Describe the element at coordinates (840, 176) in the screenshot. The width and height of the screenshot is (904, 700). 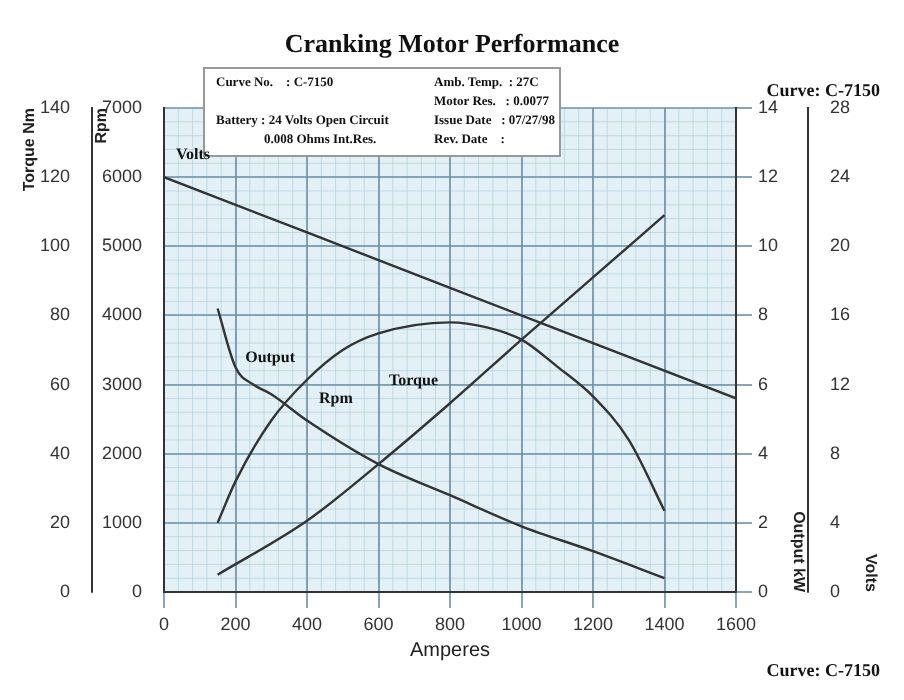
I see `y-tick-label: 24` at that location.